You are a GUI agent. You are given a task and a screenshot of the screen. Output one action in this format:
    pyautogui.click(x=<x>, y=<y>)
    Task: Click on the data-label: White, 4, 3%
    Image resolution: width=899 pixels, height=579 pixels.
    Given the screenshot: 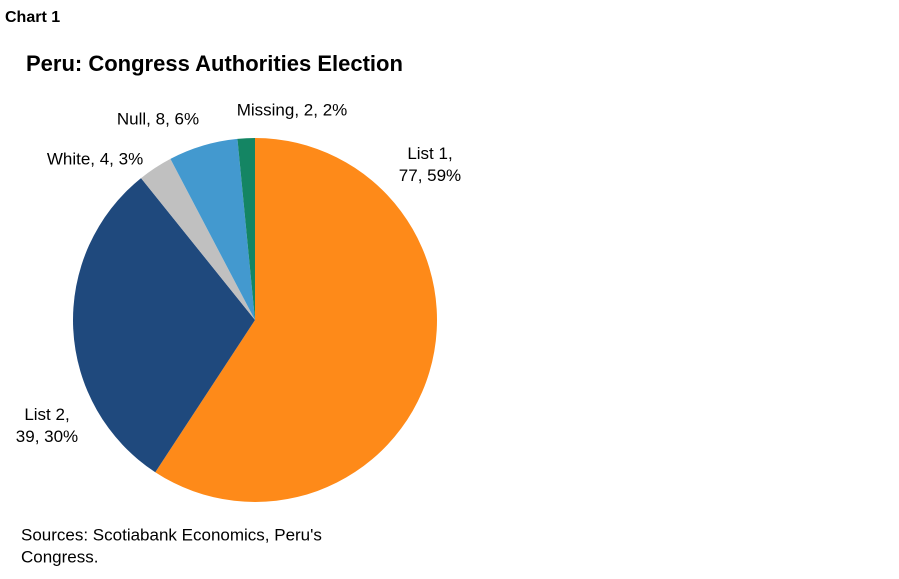 What is the action you would take?
    pyautogui.click(x=95, y=158)
    